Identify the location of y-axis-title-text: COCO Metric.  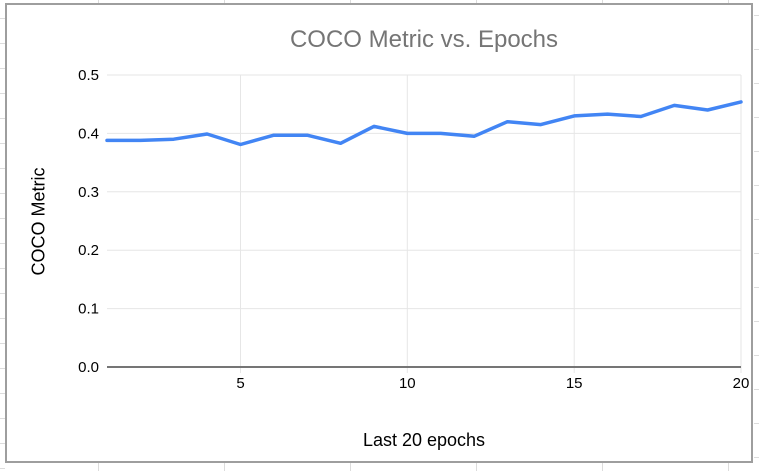
(38, 221).